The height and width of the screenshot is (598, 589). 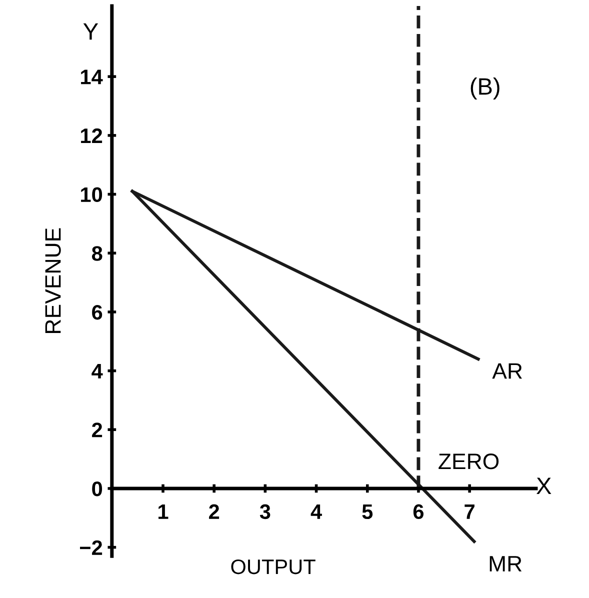 What do you see at coordinates (163, 511) in the screenshot?
I see `x-tick-label: 1` at bounding box center [163, 511].